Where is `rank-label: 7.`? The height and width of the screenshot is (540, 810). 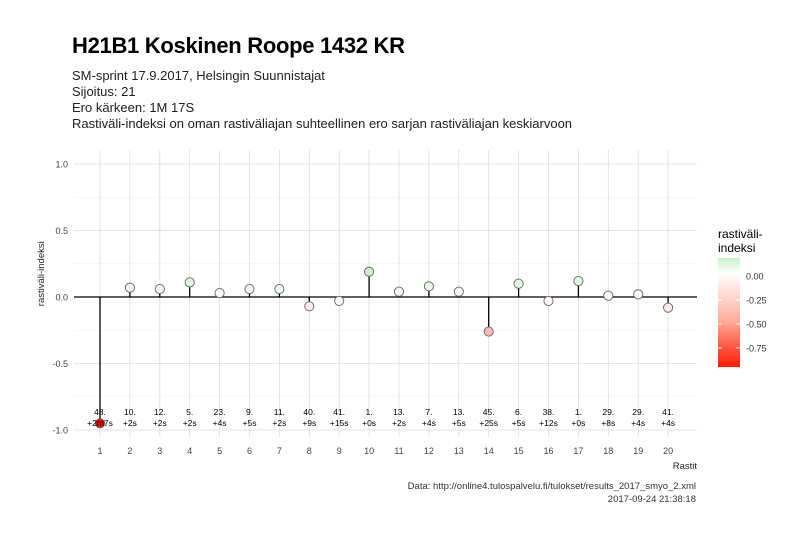
rank-label: 7. is located at coordinates (428, 412).